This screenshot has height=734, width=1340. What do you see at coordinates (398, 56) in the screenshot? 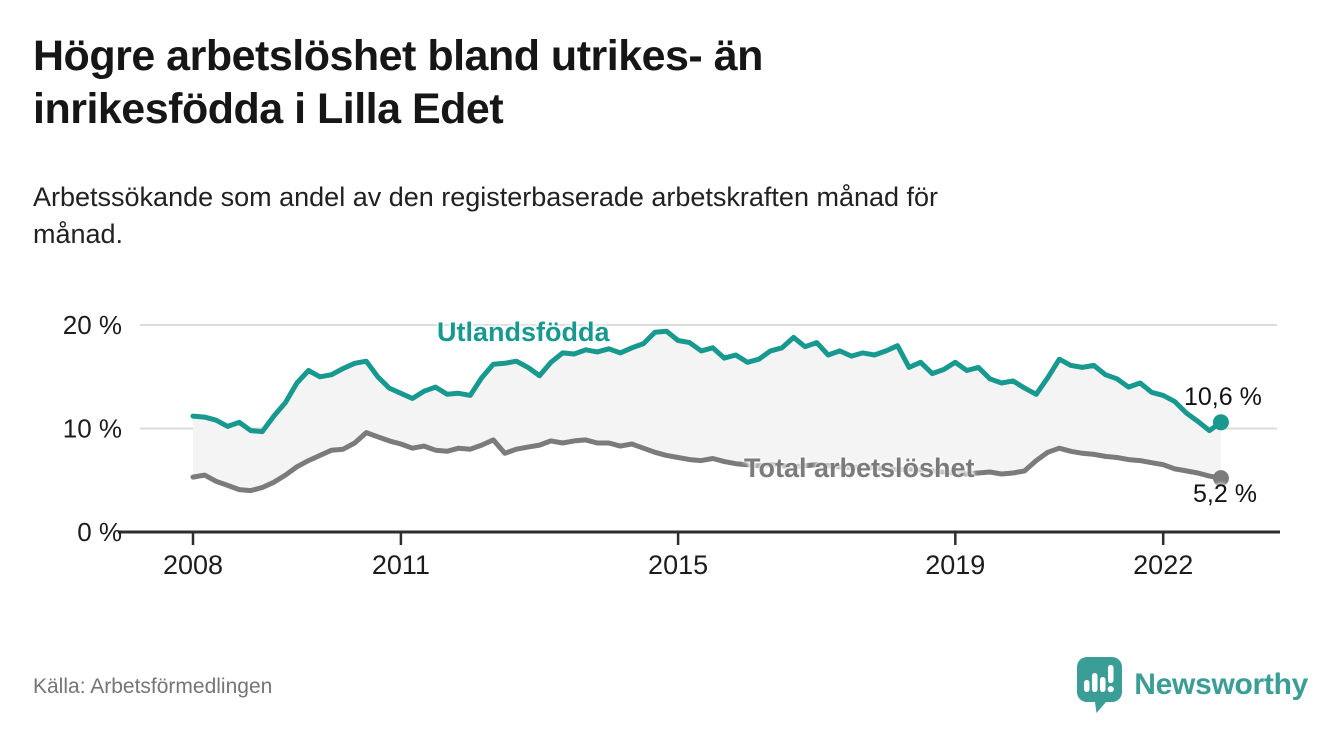
I see `title-line-1: Högre arbetslöshet bland utrikes- än` at bounding box center [398, 56].